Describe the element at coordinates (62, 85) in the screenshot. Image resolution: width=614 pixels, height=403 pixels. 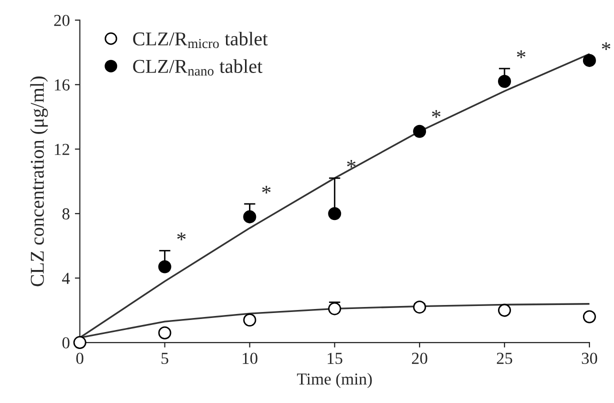
I see `y-tick-label: 16` at that location.